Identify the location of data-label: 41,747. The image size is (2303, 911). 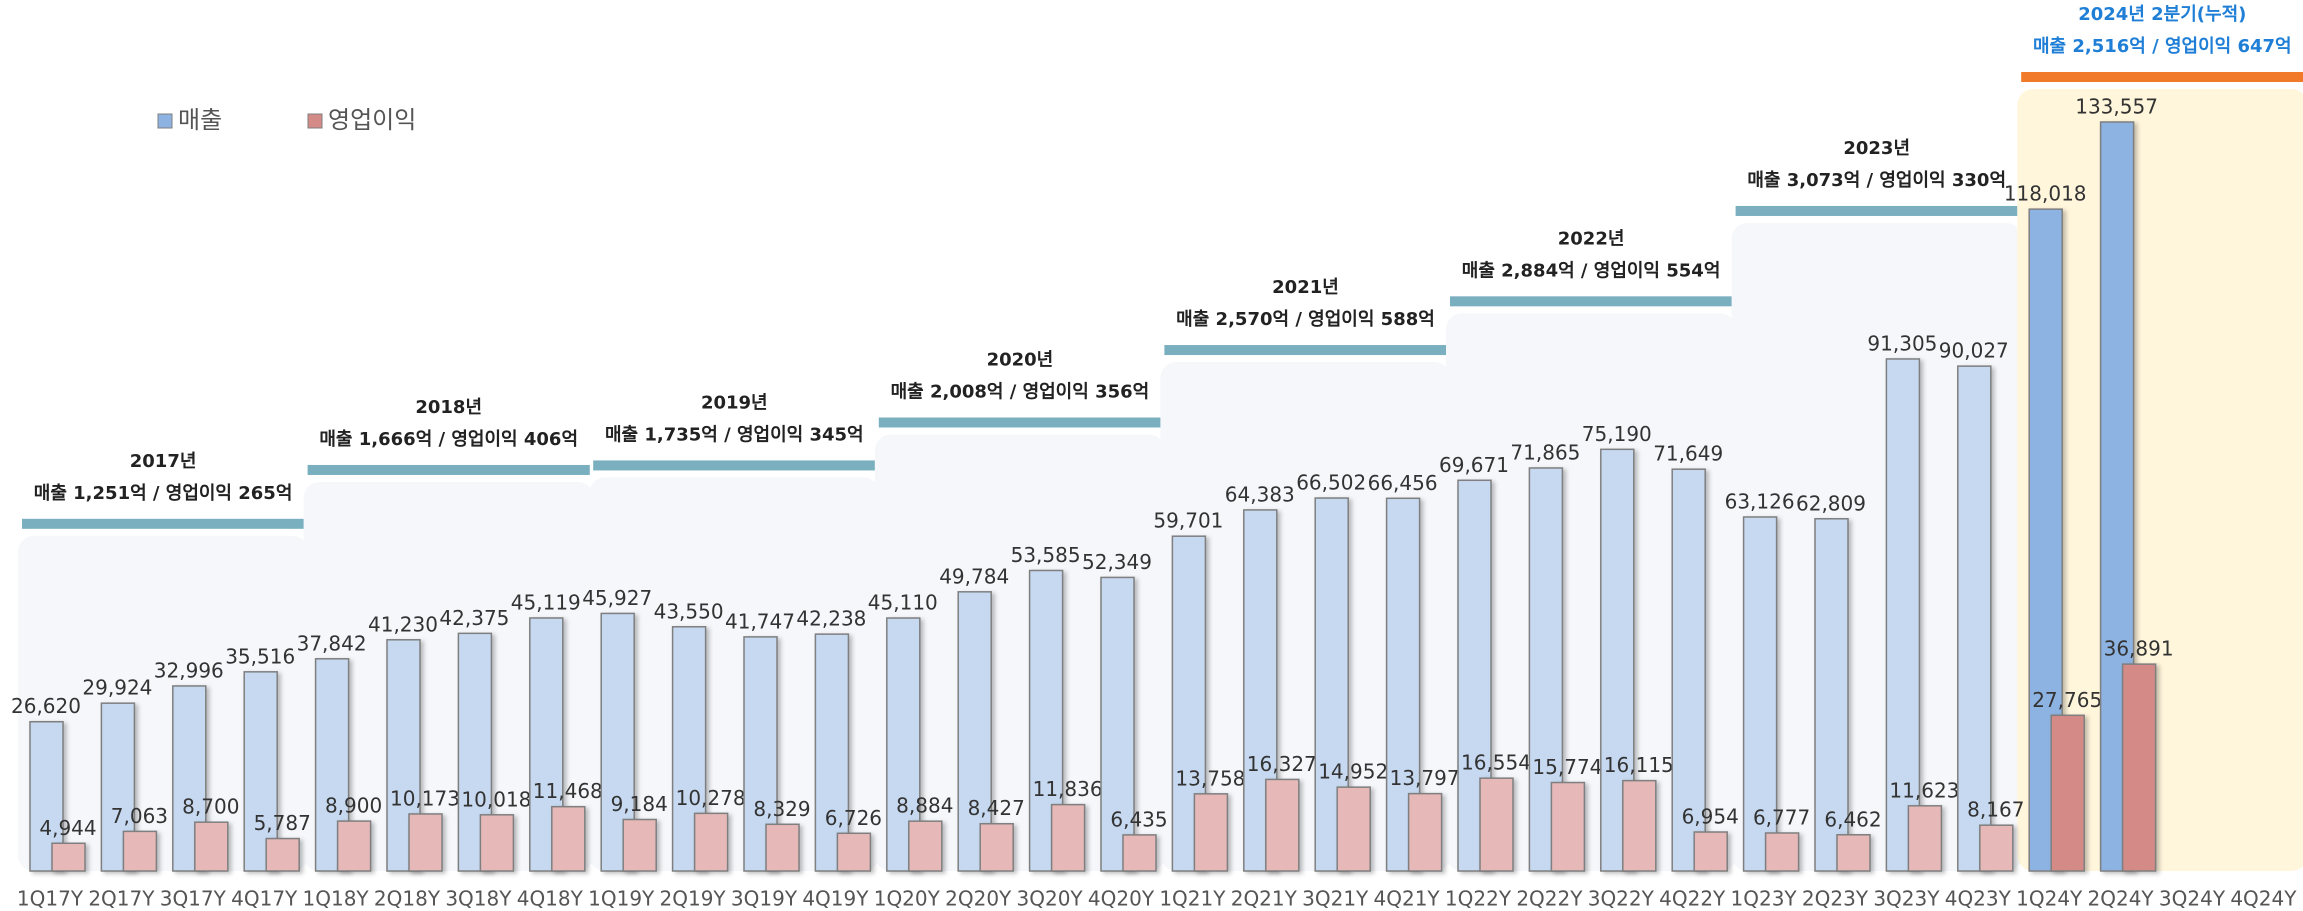
(760, 621).